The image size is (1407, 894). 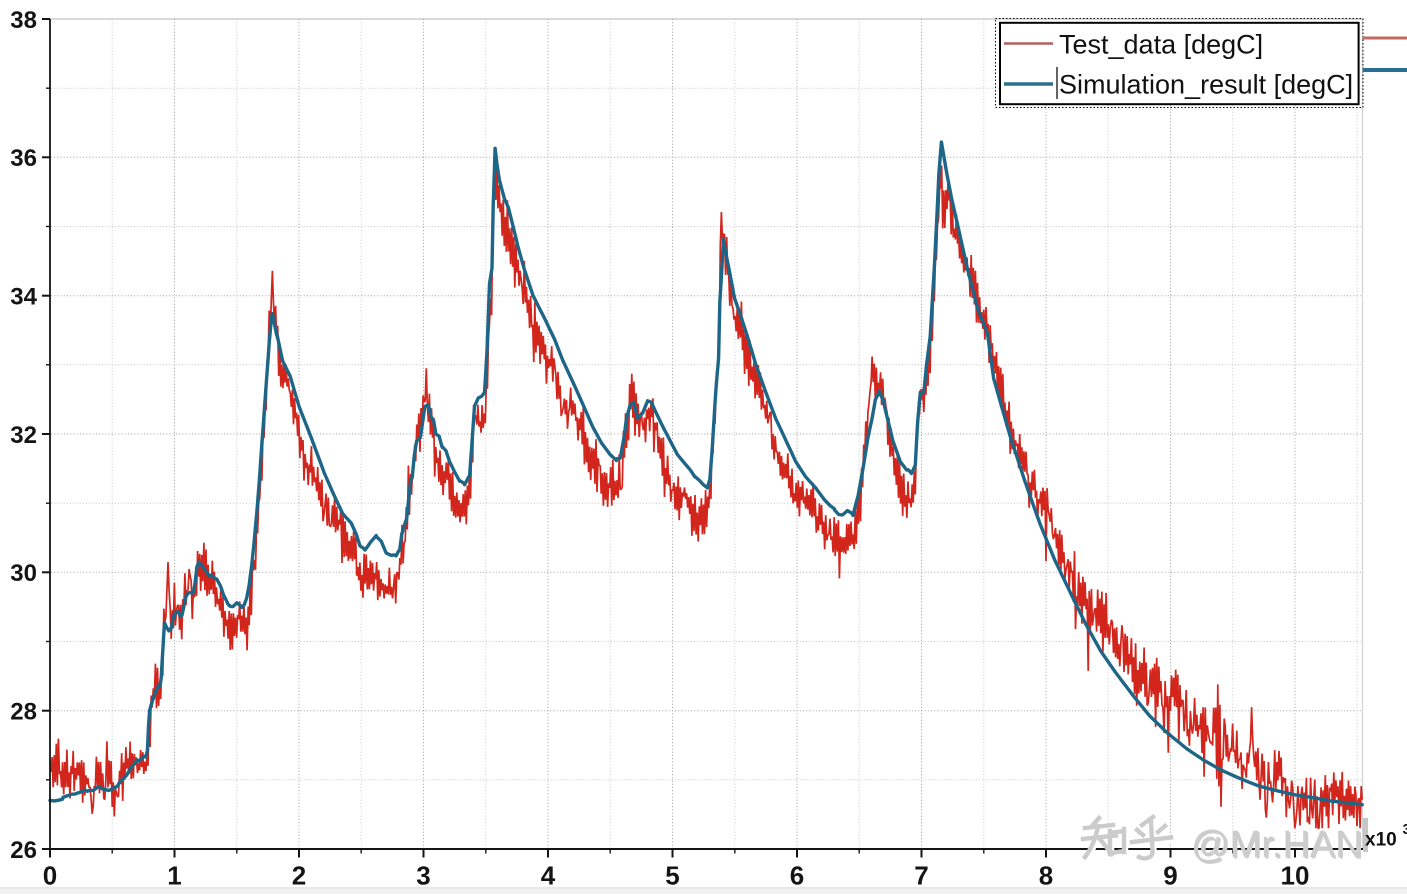 I want to click on svg-text: 8, so click(x=1046, y=876).